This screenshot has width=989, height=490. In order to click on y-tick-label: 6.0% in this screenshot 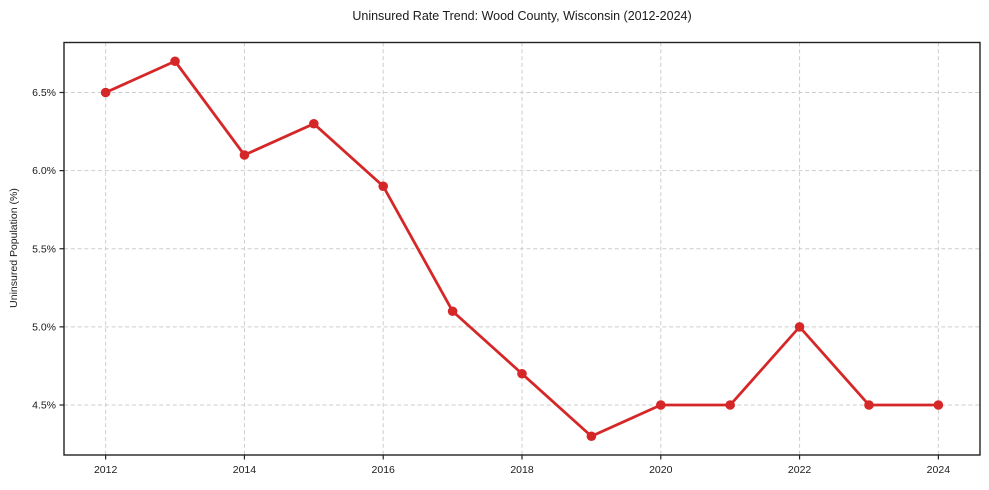, I will do `click(44, 171)`.